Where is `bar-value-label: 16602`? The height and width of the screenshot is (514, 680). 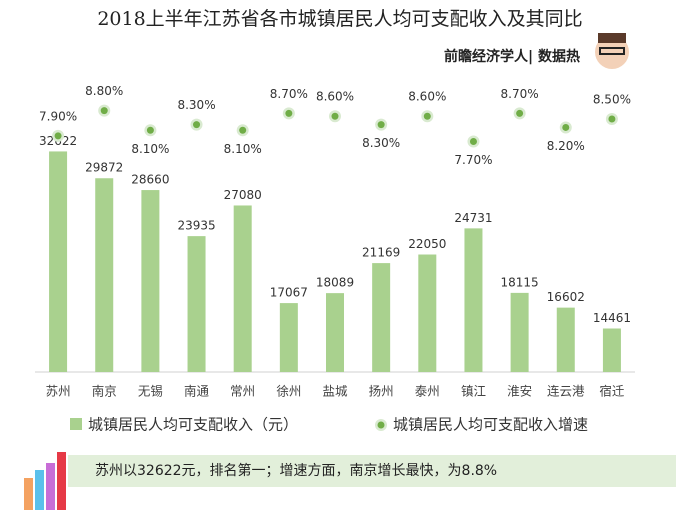
bar-value-label: 16602 is located at coordinates (566, 297).